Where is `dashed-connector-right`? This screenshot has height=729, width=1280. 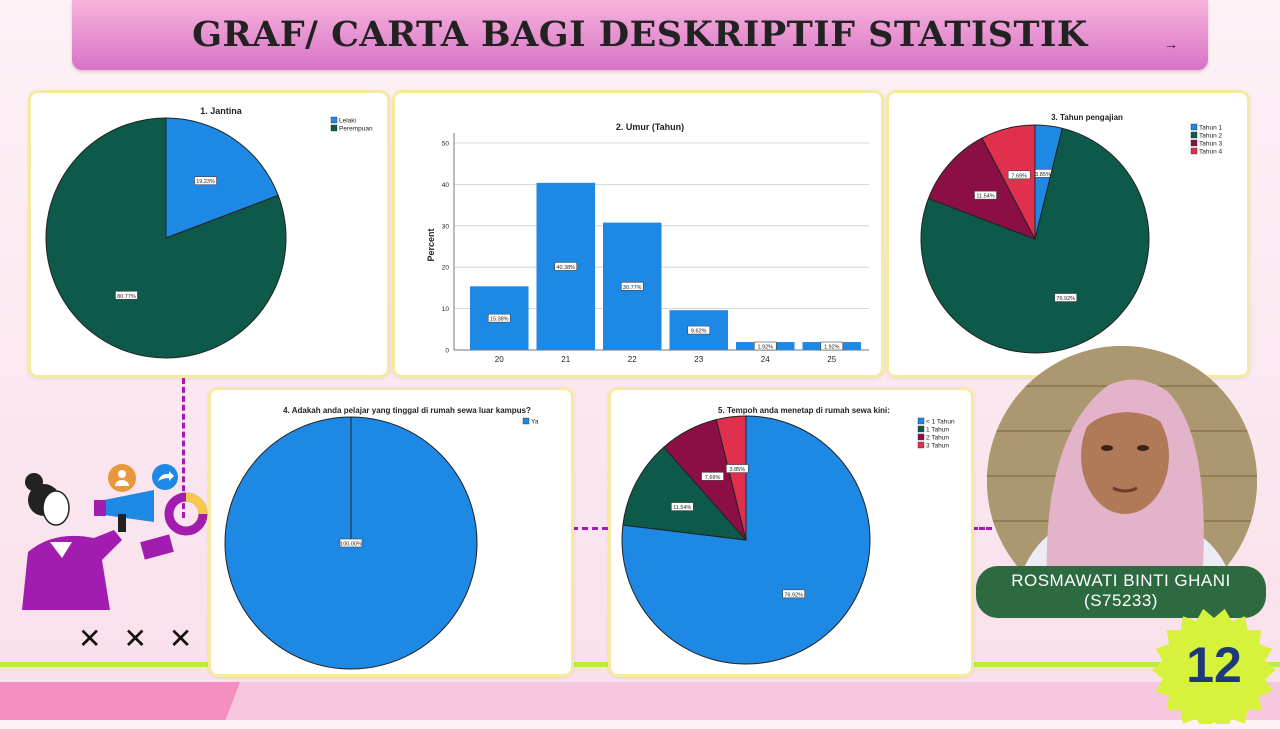 dashed-connector-right is located at coordinates (982, 528).